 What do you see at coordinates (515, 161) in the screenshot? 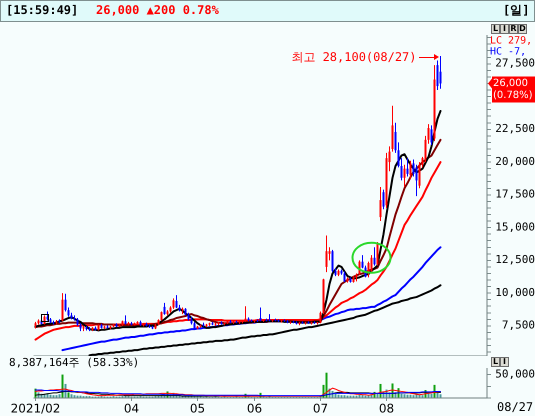
I see `y-tick-label: 20,000` at bounding box center [515, 161].